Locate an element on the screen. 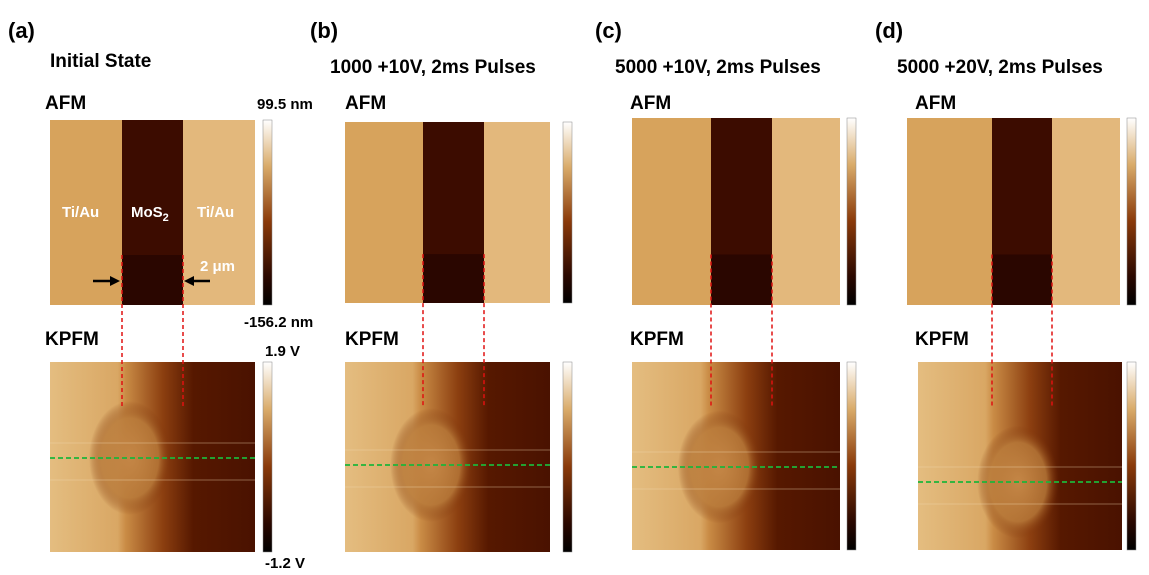 This screenshot has height=575, width=1149. panel-label: (b) is located at coordinates (324, 30).